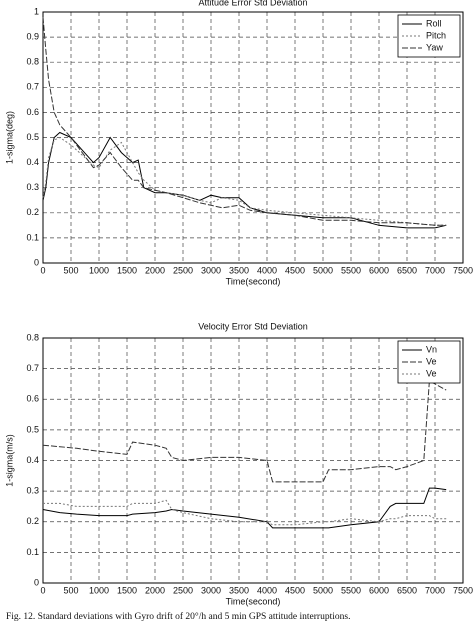 The height and width of the screenshot is (623, 474). What do you see at coordinates (434, 23) in the screenshot?
I see `legend-label: Roll` at bounding box center [434, 23].